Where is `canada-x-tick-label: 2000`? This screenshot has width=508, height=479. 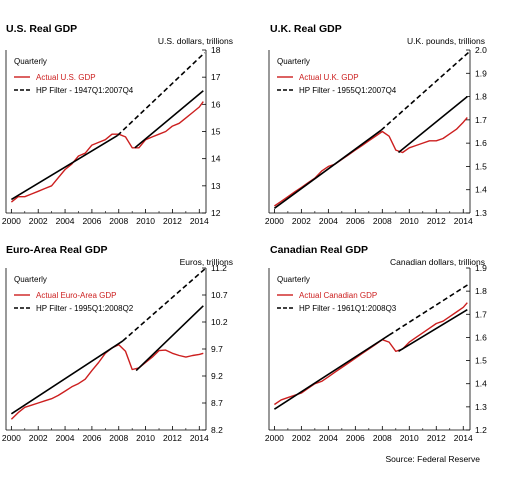 canada-x-tick-label: 2000 is located at coordinates (274, 438).